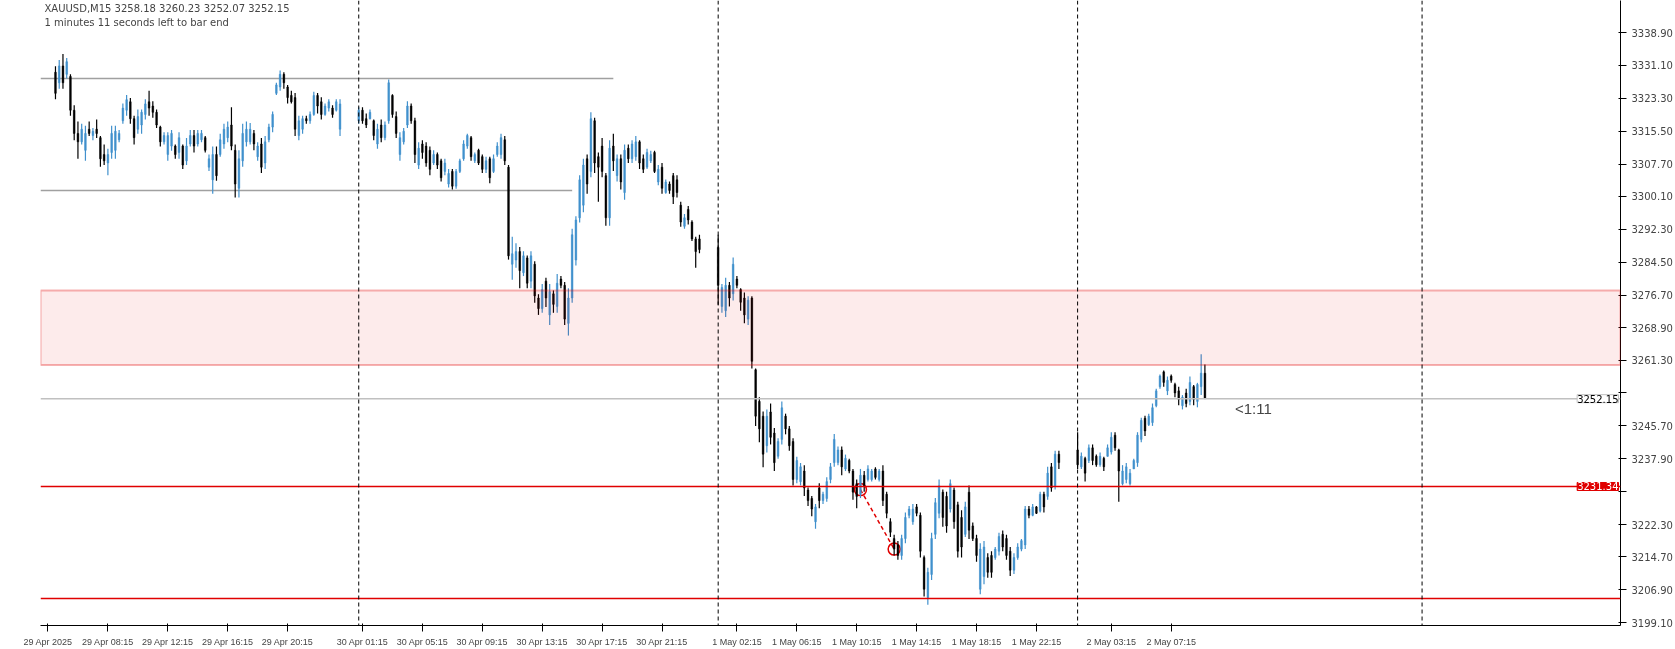  I want to click on x-tick-label: 1 May 10:15, so click(856, 641).